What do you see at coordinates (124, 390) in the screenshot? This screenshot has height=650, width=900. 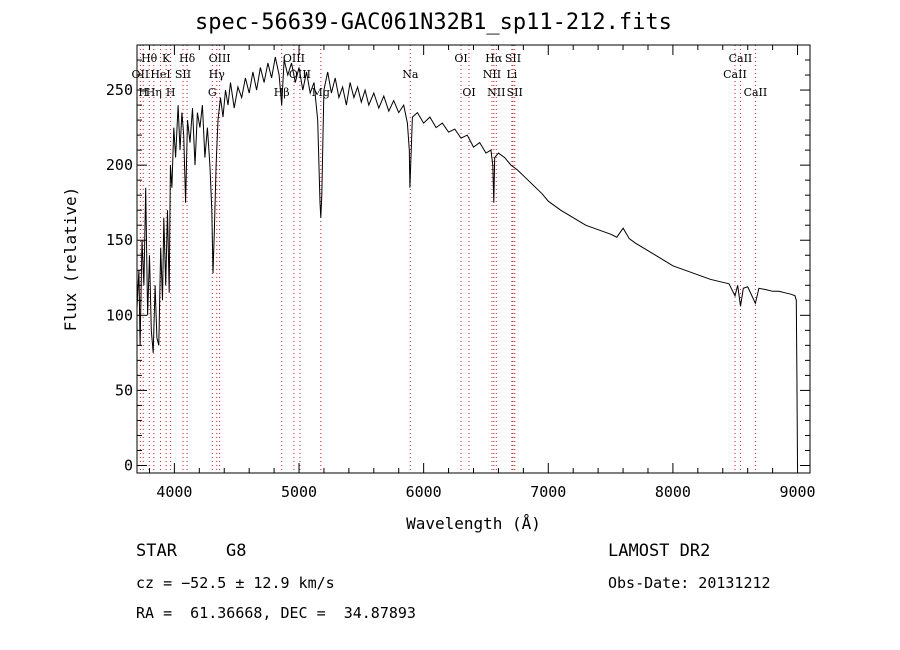 I see `y-tick-label: 50` at bounding box center [124, 390].